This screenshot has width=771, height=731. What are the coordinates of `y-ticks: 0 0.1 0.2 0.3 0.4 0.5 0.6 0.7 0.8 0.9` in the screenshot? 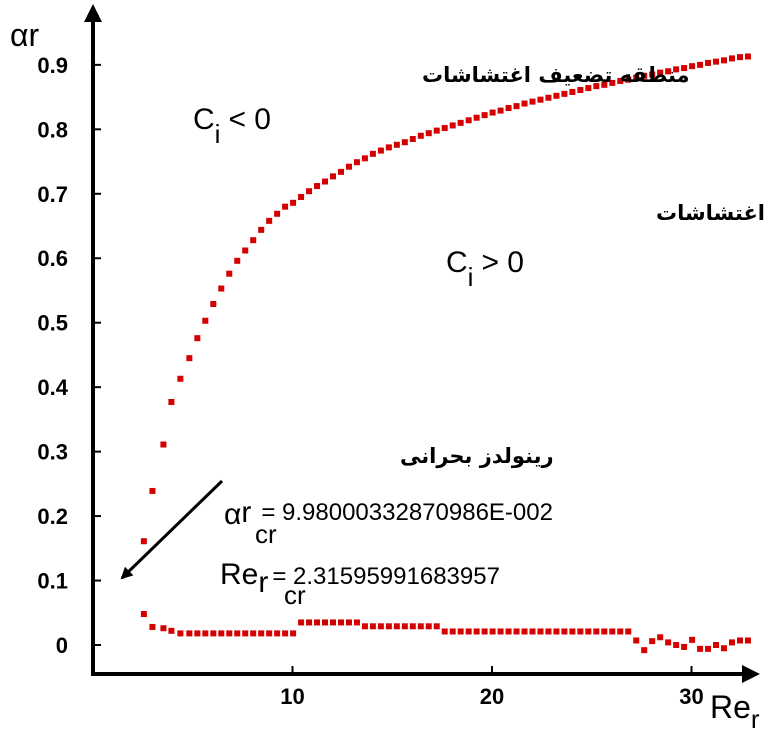 It's located at (69, 355).